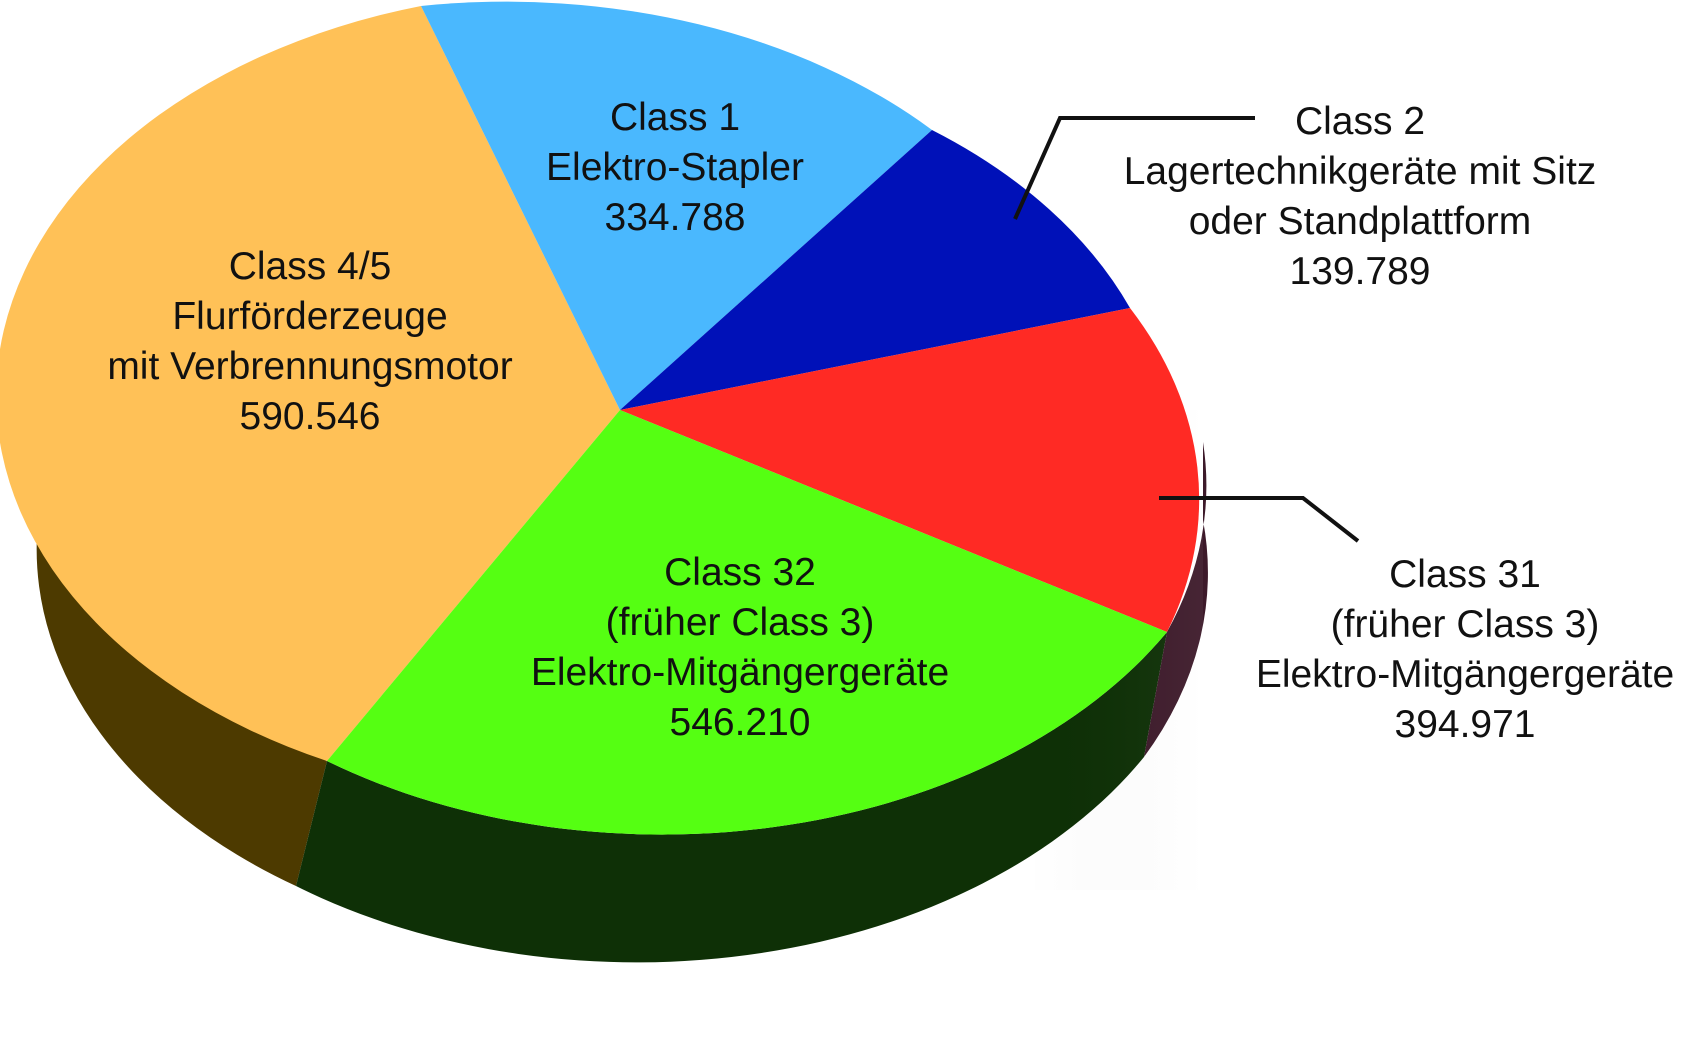 This screenshot has height=1050, width=1692. Describe the element at coordinates (1186, 329) in the screenshot. I see `leader-lines` at that location.